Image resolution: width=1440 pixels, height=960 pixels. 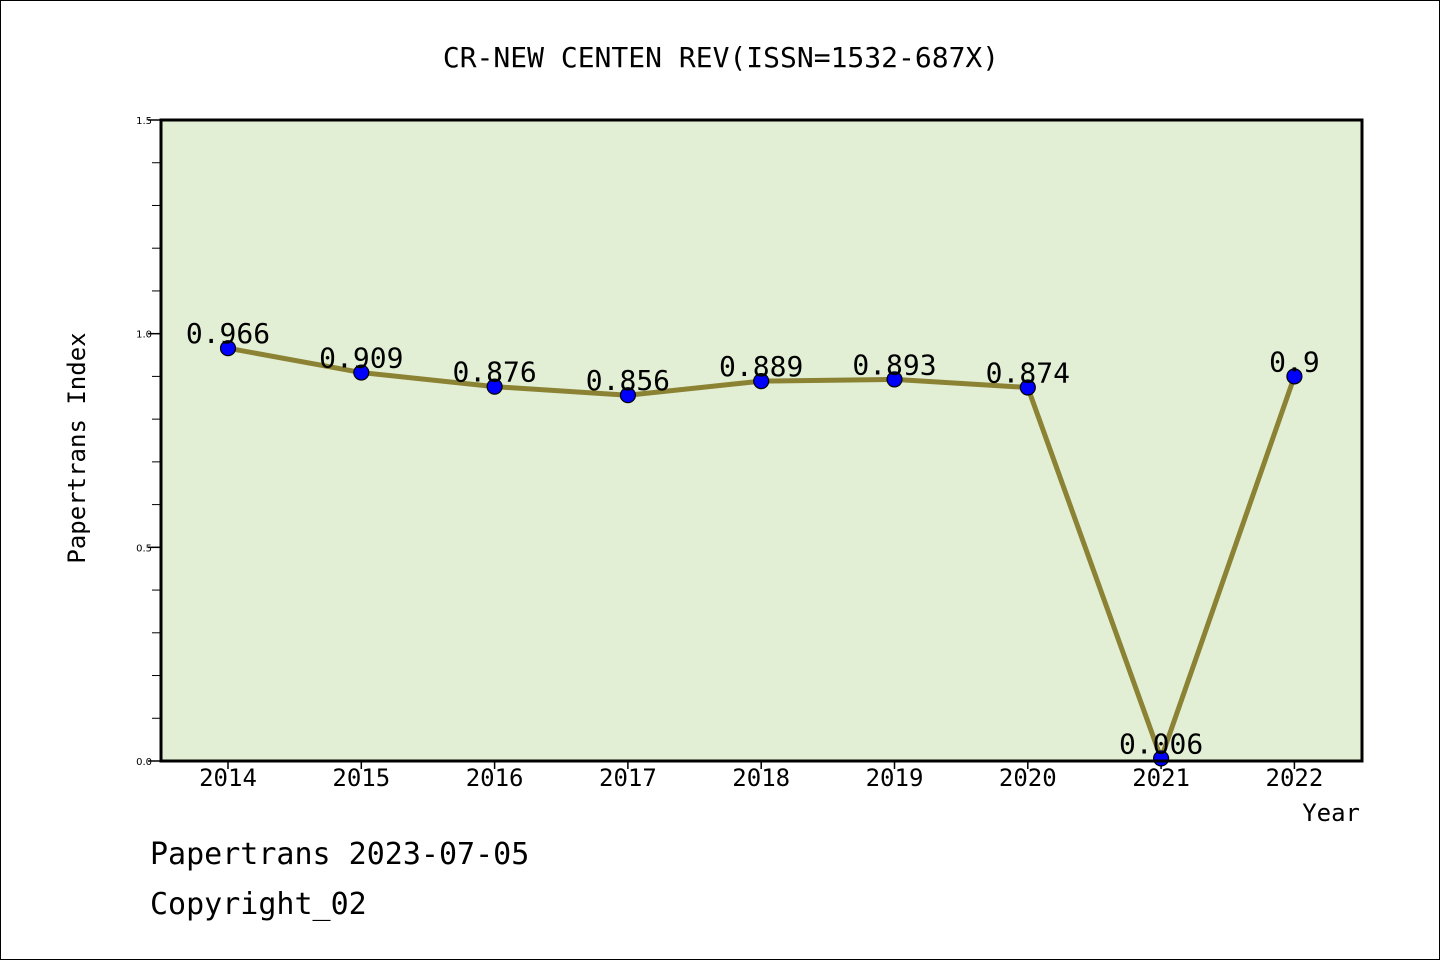 What do you see at coordinates (628, 380) in the screenshot?
I see `data-label: 0.856` at bounding box center [628, 380].